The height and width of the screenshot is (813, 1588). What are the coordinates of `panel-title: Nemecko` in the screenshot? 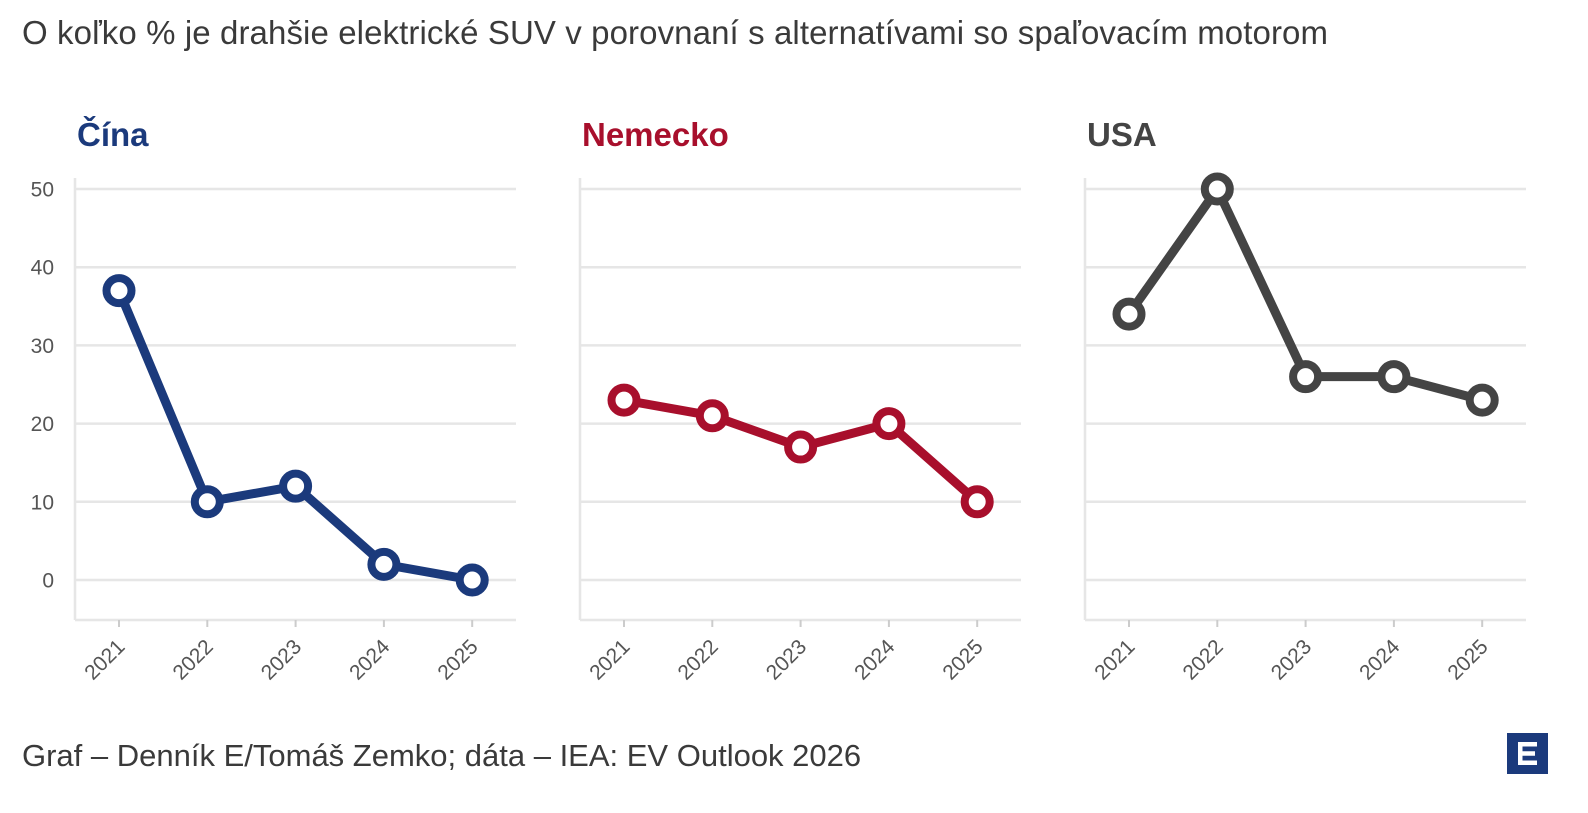 It's located at (655, 134).